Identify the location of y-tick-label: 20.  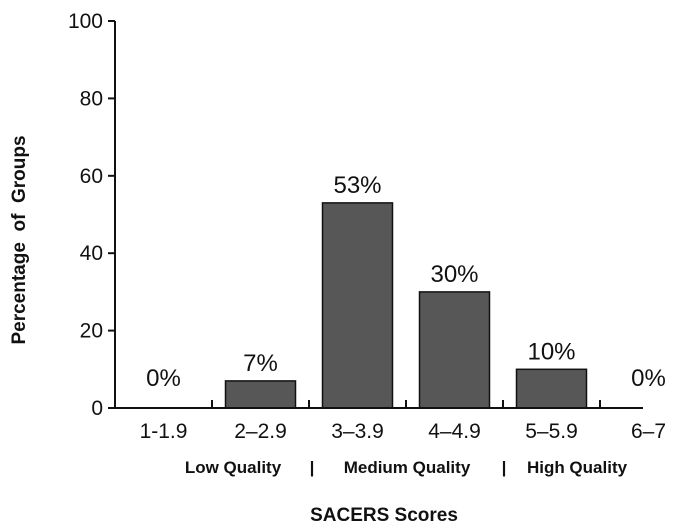
(91, 331).